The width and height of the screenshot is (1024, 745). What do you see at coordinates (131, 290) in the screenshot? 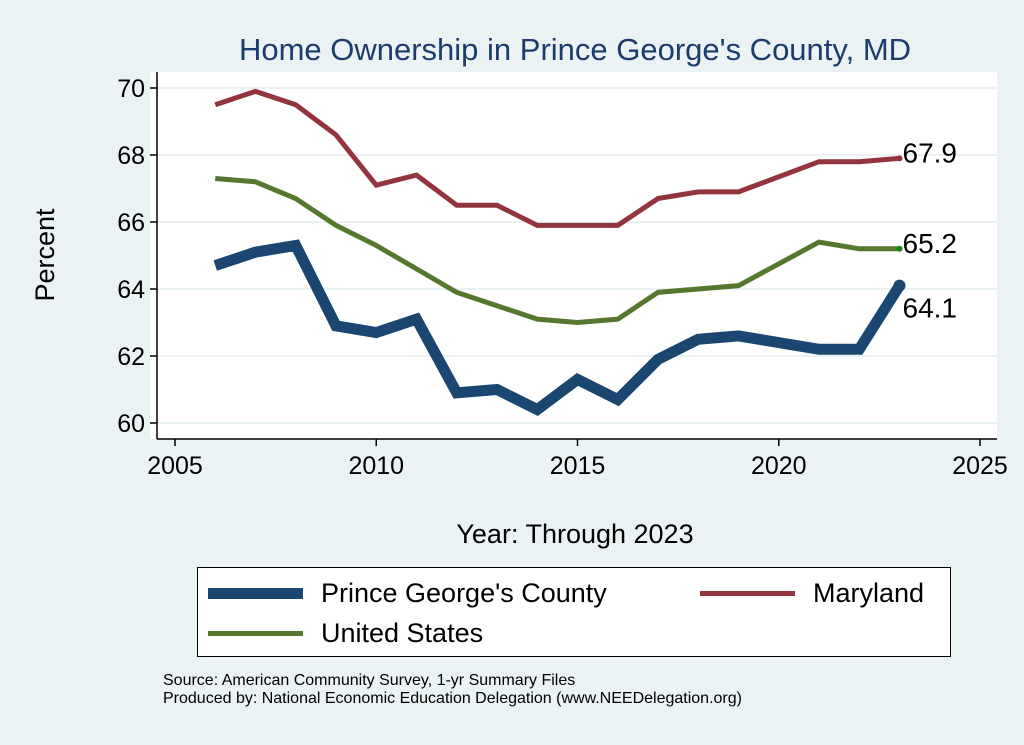
I see `y-tick-label: 64` at bounding box center [131, 290].